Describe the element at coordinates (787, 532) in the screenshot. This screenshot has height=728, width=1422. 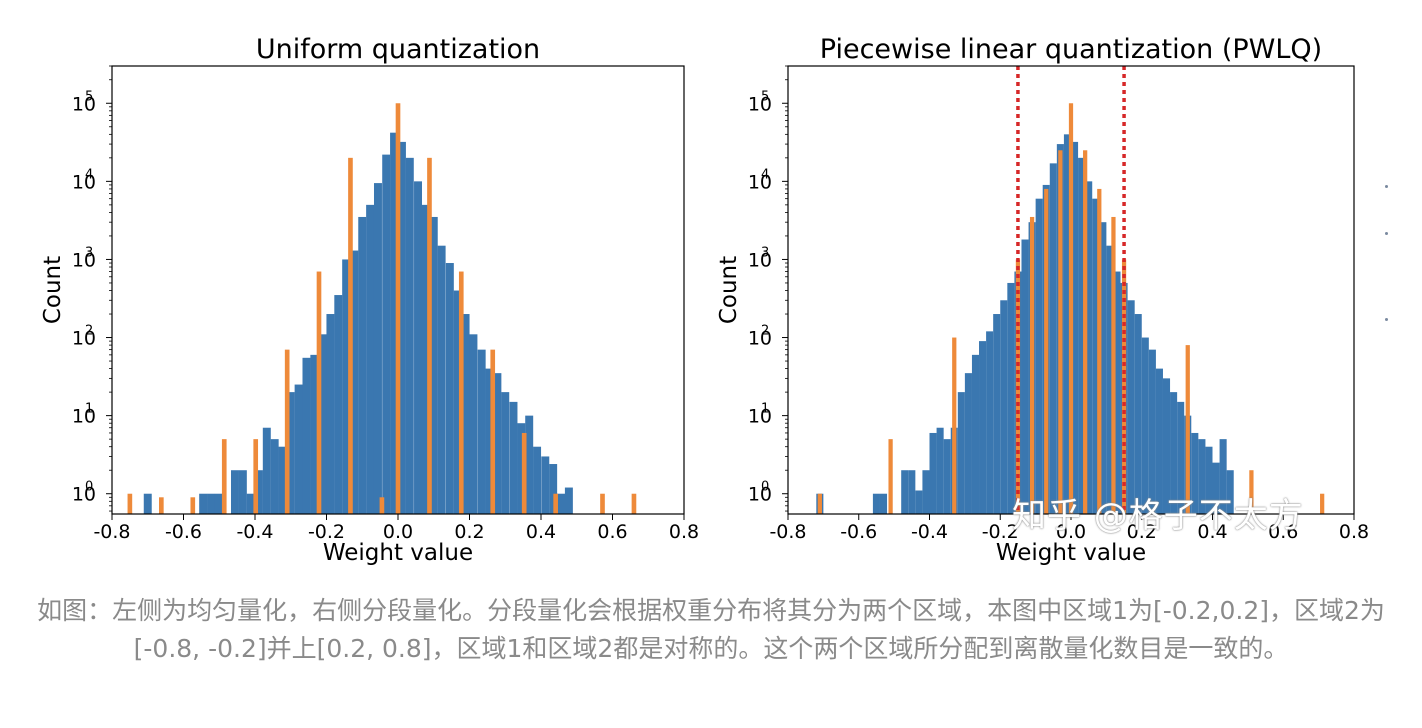
I see `x-tick-label: -0.8` at that location.